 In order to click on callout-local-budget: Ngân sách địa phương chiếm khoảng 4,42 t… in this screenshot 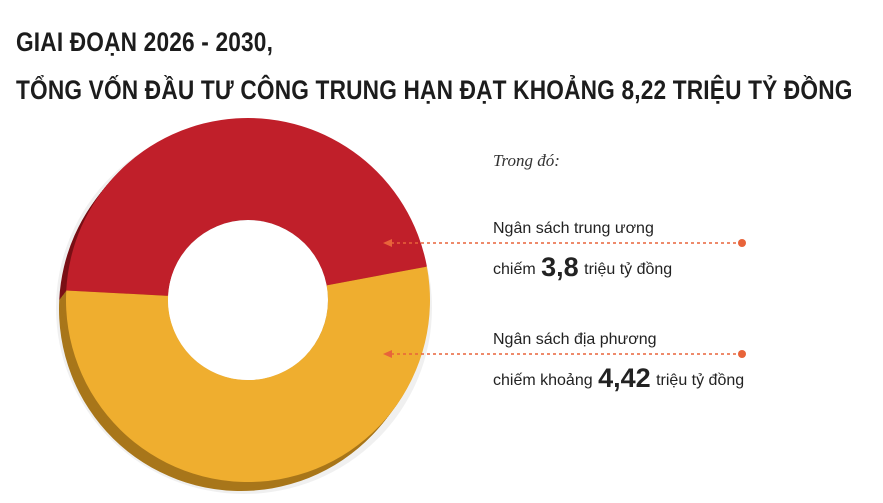, I will do `click(618, 362)`.